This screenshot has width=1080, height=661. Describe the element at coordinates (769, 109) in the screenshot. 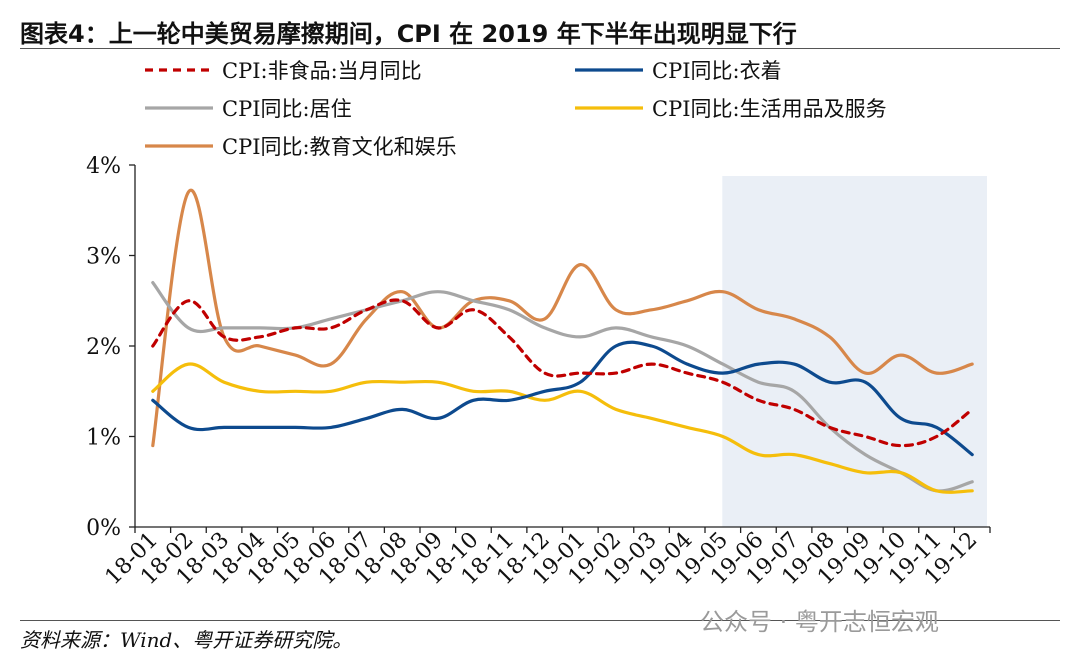

I see `legend-label-3: CPI同比:生活用品及服务` at that location.